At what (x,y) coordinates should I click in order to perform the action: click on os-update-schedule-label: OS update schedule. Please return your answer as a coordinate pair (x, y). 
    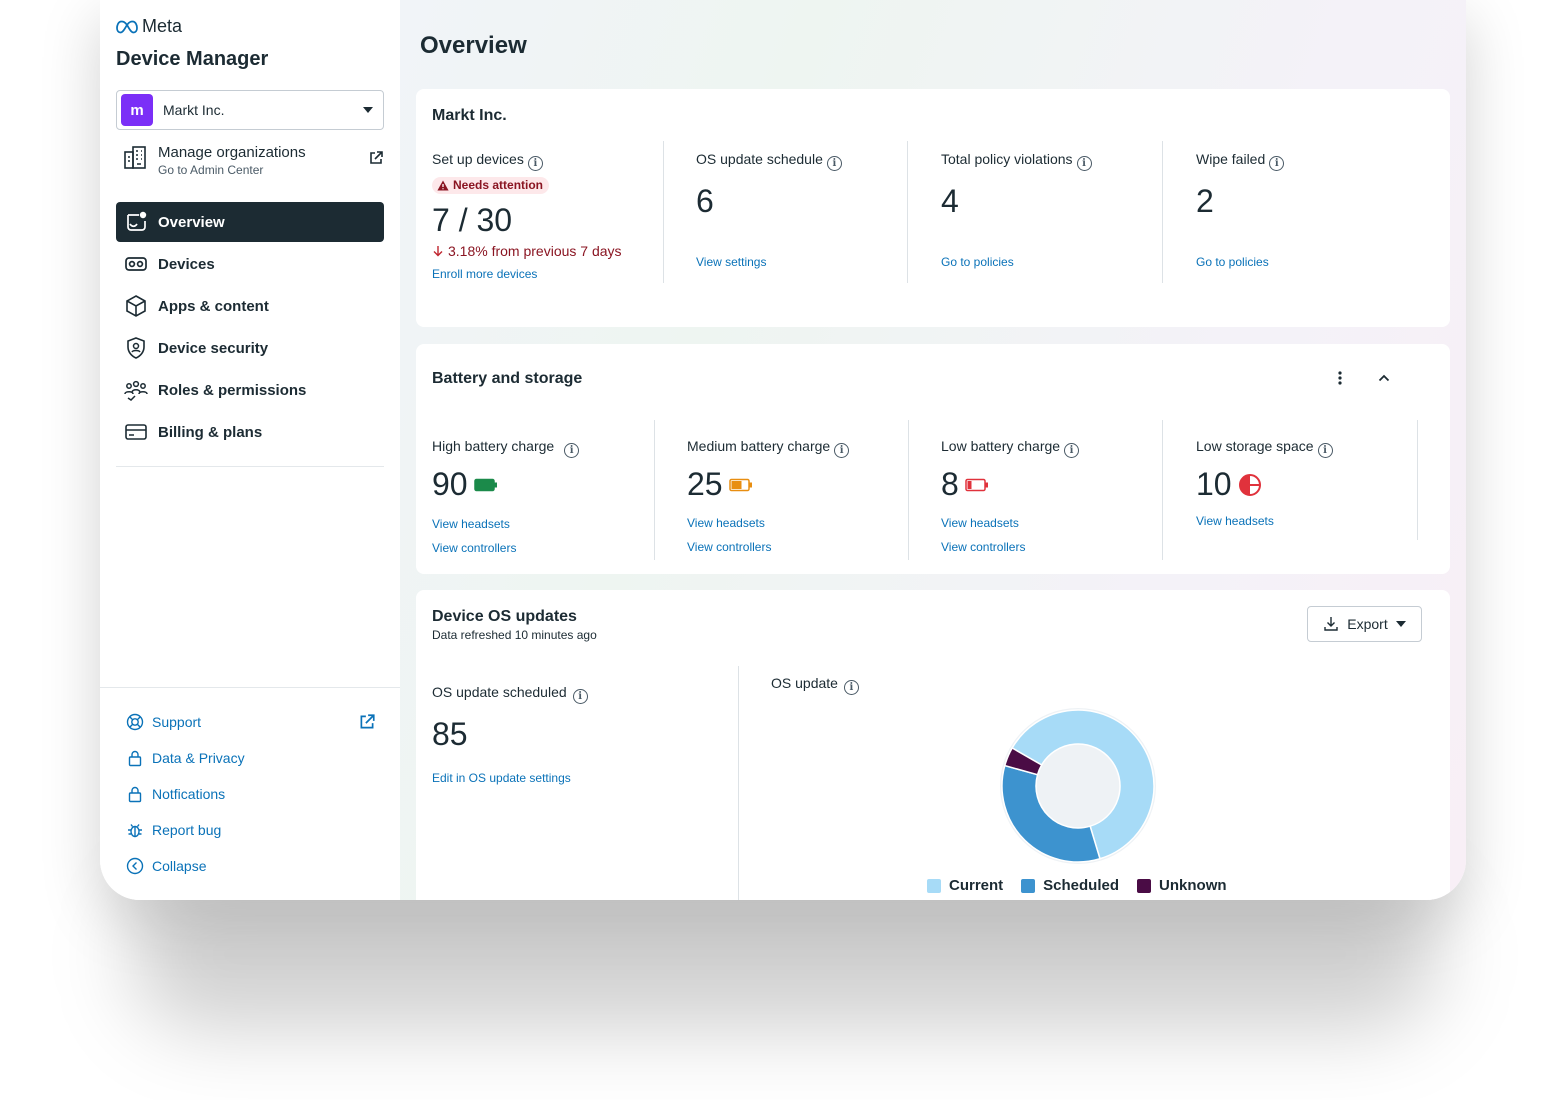
    Looking at the image, I should click on (759, 159).